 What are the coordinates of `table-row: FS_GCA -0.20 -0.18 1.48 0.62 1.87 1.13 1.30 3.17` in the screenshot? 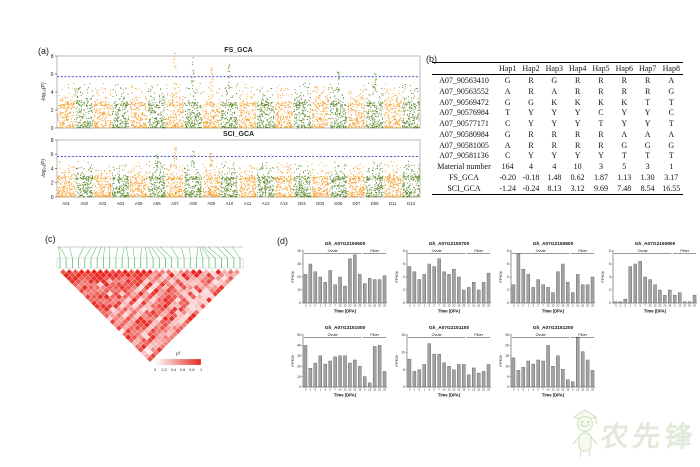 It's located at (557, 177).